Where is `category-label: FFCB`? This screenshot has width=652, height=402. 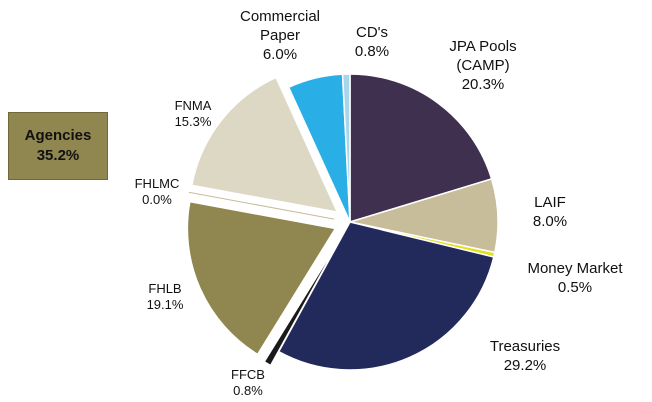 category-label: FFCB is located at coordinates (248, 374).